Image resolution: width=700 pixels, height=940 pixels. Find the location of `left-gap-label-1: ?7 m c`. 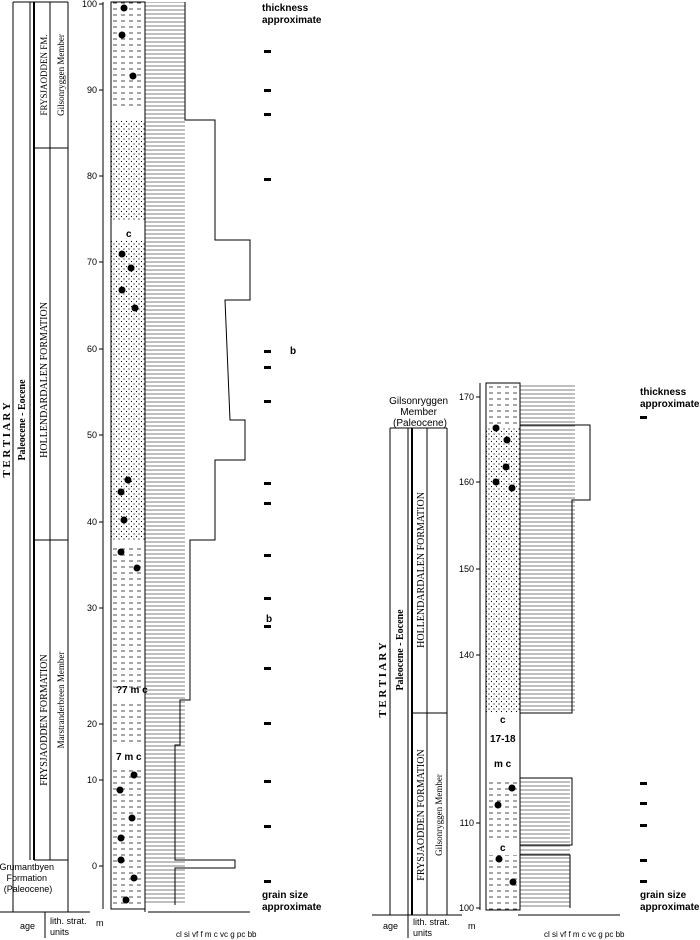

left-gap-label-1: ?7 m c is located at coordinates (132, 690).